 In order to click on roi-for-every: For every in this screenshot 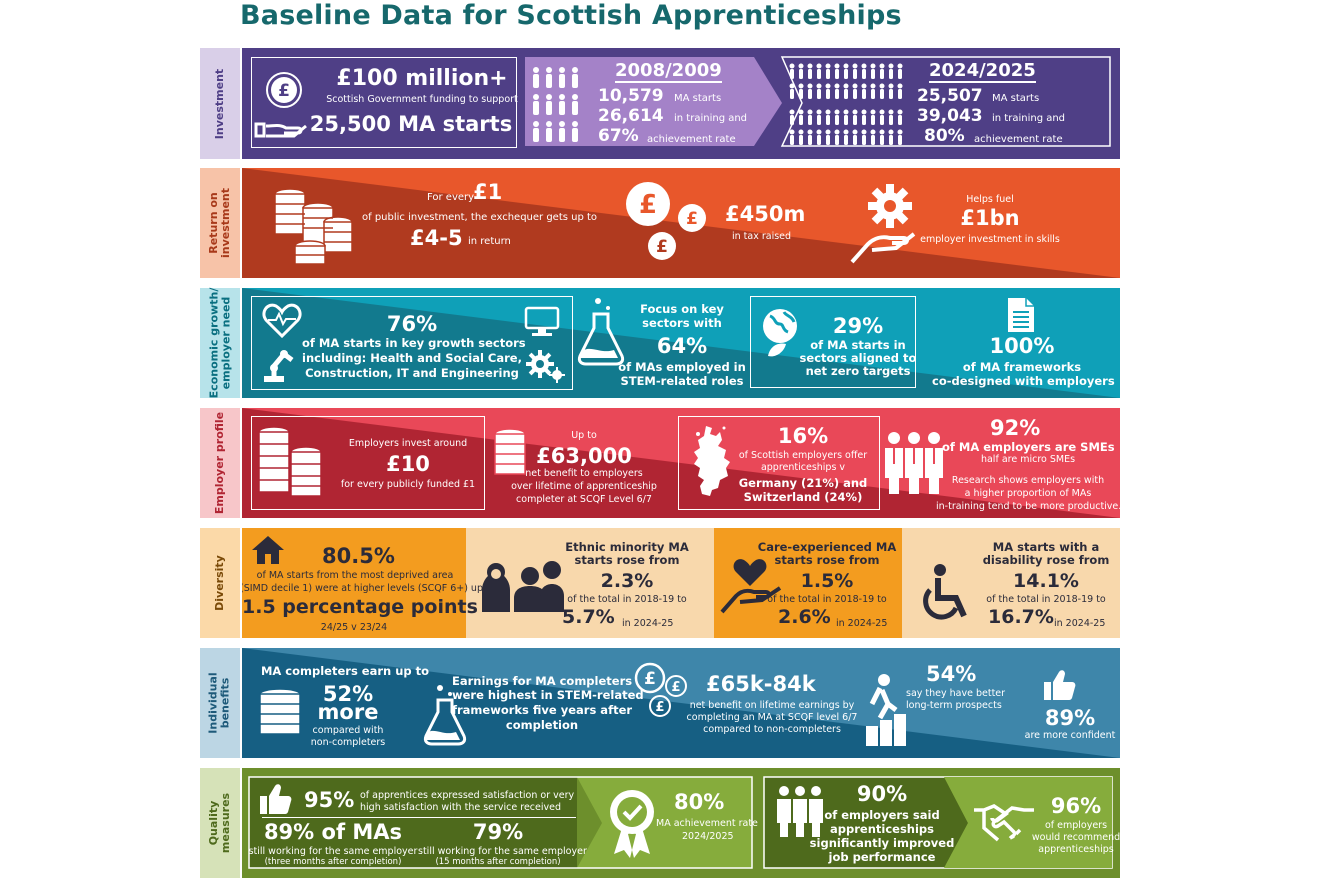, I will do `click(451, 197)`.